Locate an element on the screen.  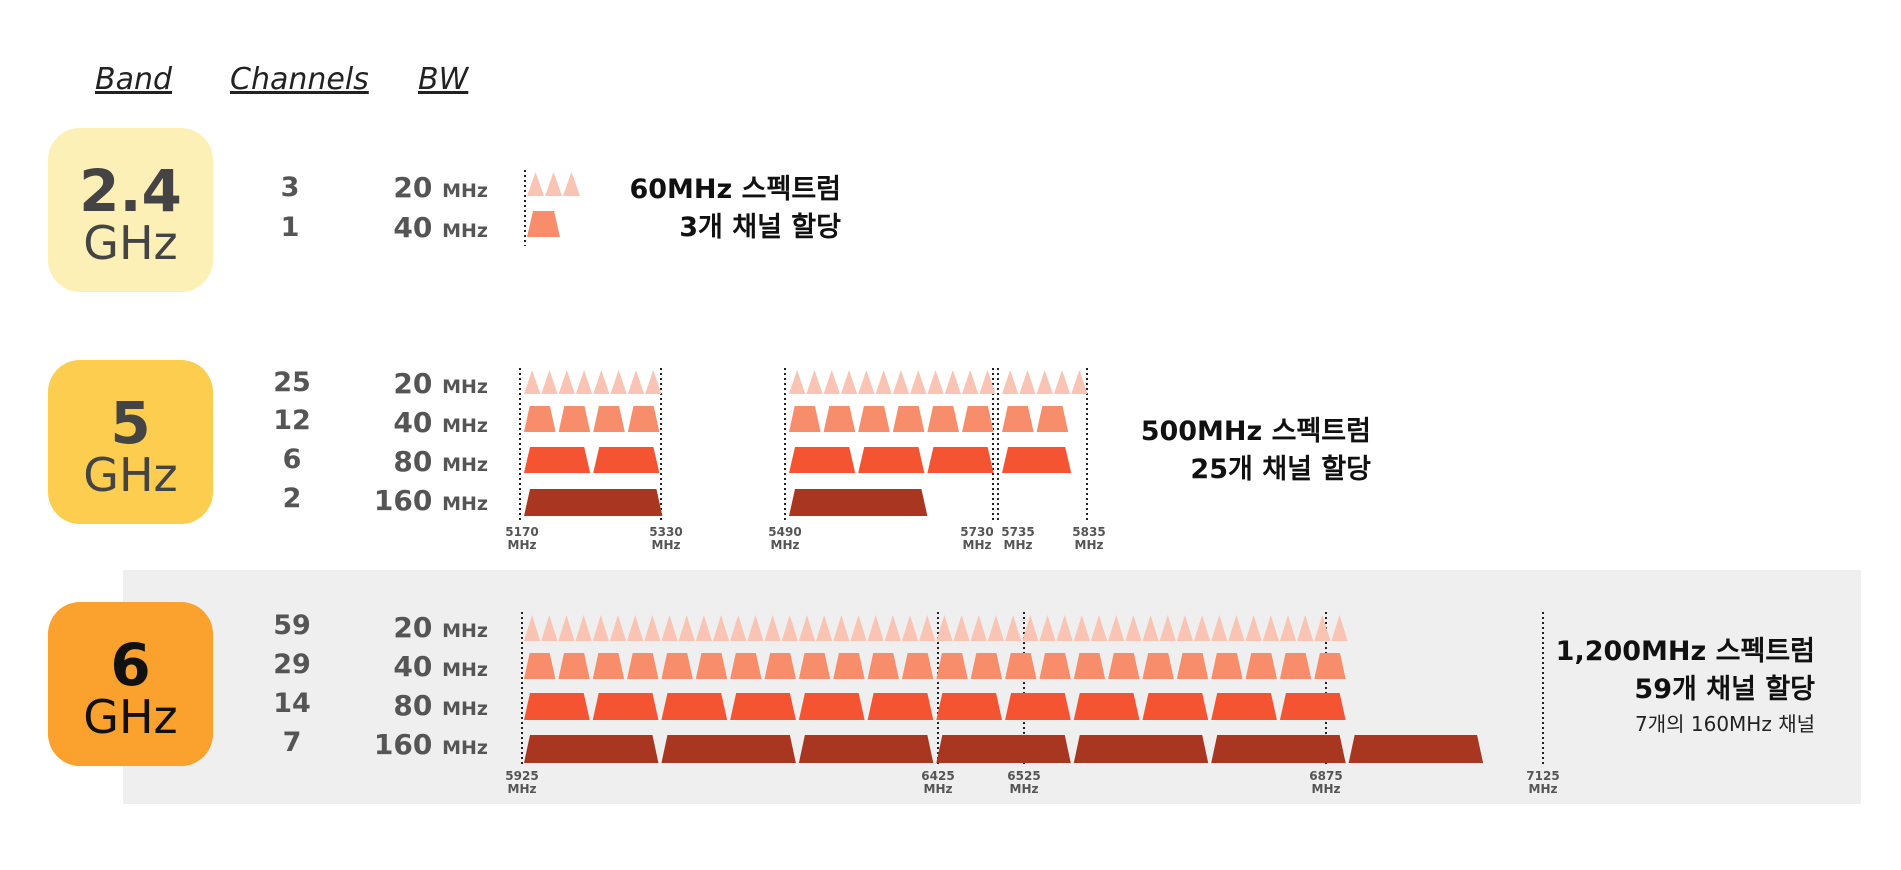
summary-channels: 59개 채널 할당 is located at coordinates (1724, 689).